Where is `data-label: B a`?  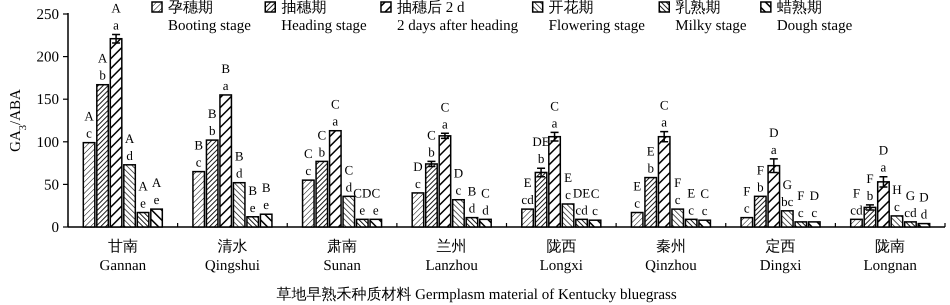
data-label: B a is located at coordinates (225, 76).